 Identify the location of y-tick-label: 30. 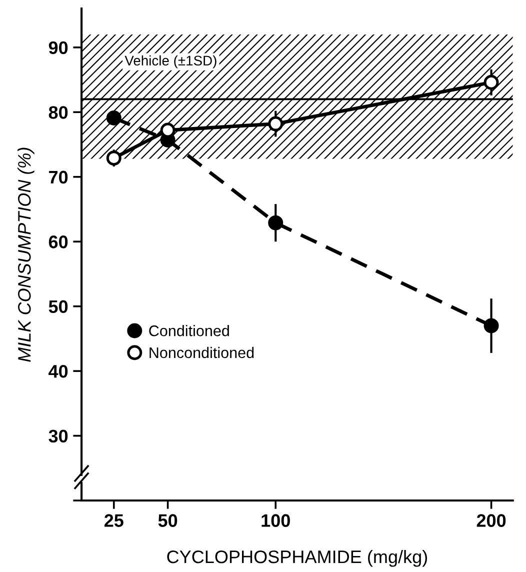
(58, 436).